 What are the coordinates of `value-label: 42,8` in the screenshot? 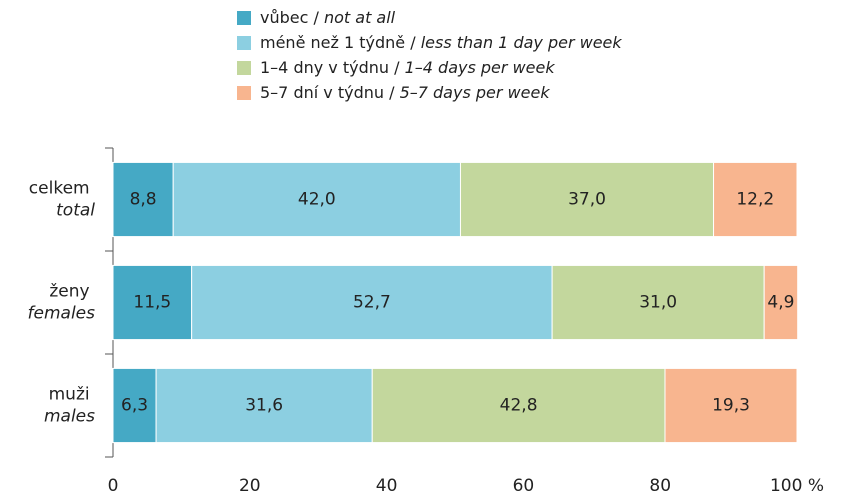 It's located at (519, 406).